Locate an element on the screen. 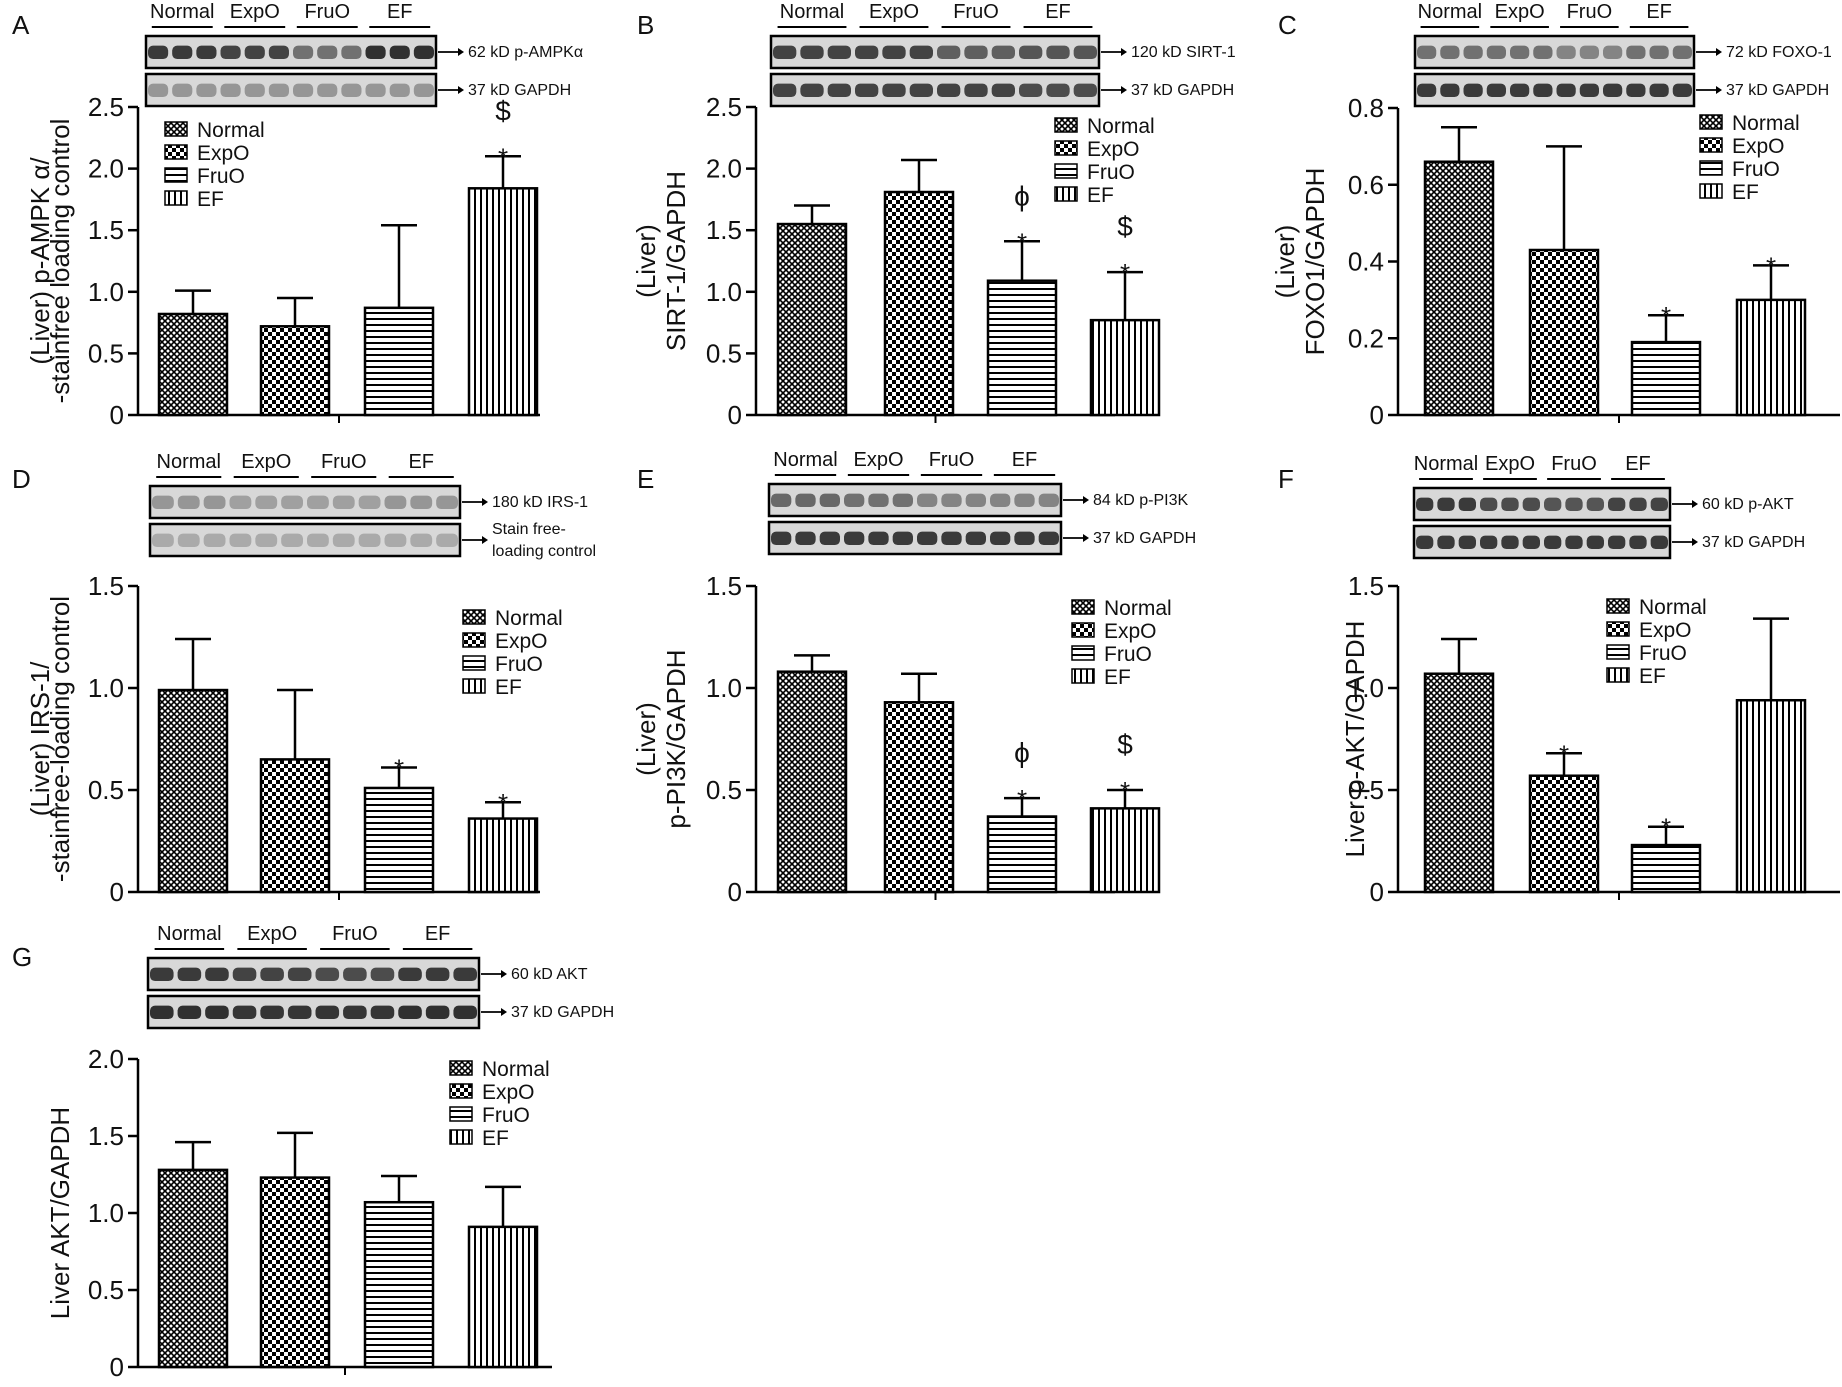 The width and height of the screenshot is (1842, 1387). panel-letter: E is located at coordinates (645, 479).